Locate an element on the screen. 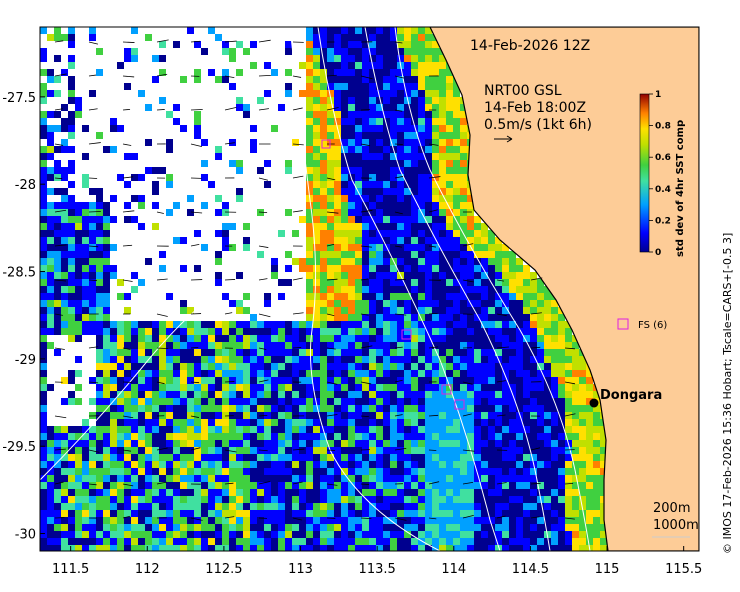 The image size is (740, 592). x-axis: 111.5 112 112.5 113 113.5 114 114.5 115 115.5 is located at coordinates (377, 561).